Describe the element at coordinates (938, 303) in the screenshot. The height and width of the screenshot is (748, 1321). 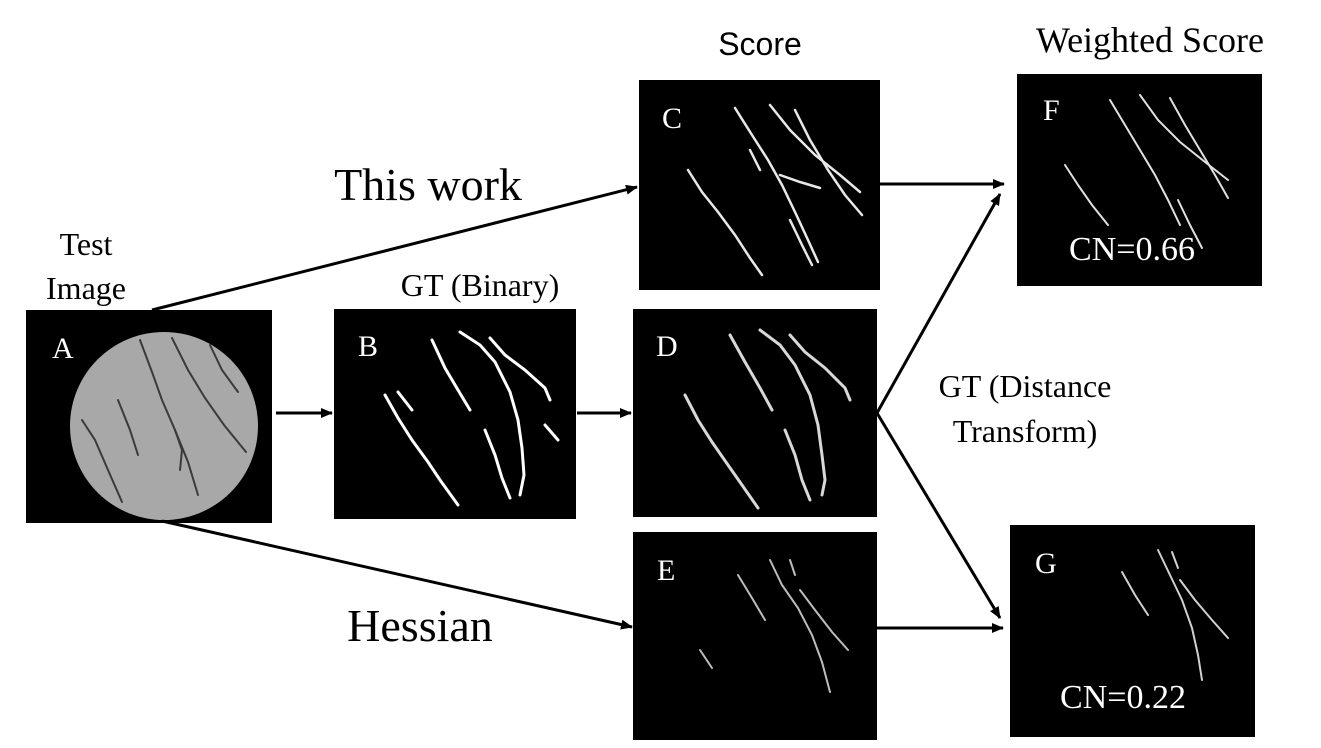
I see `arrow-d-to-f` at that location.